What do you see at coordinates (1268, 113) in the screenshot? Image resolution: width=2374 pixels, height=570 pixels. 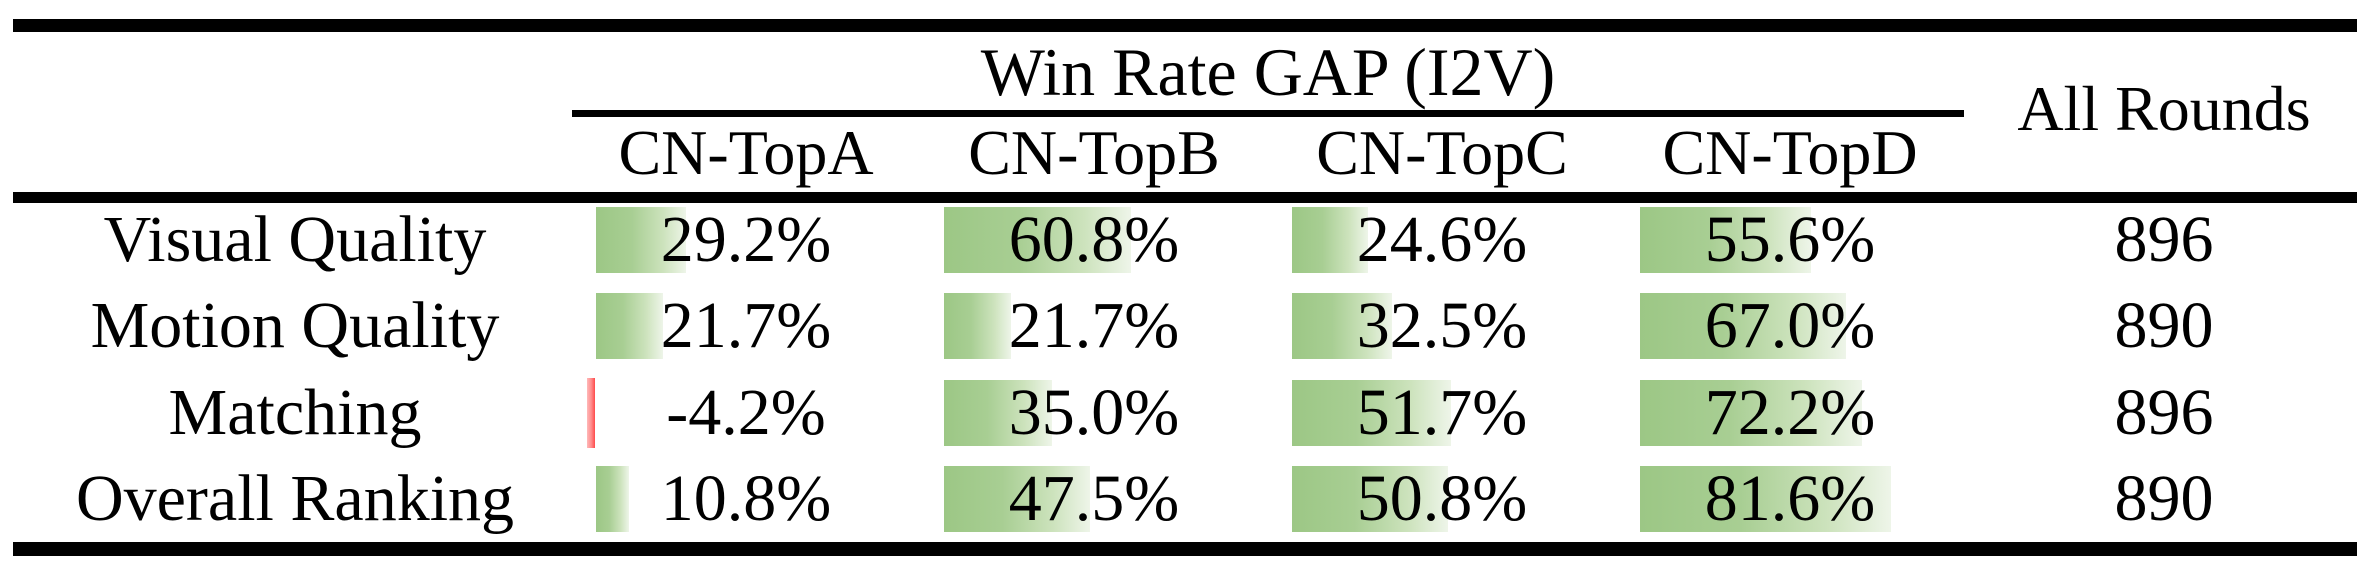 I see `group-header-underline-rule` at bounding box center [1268, 113].